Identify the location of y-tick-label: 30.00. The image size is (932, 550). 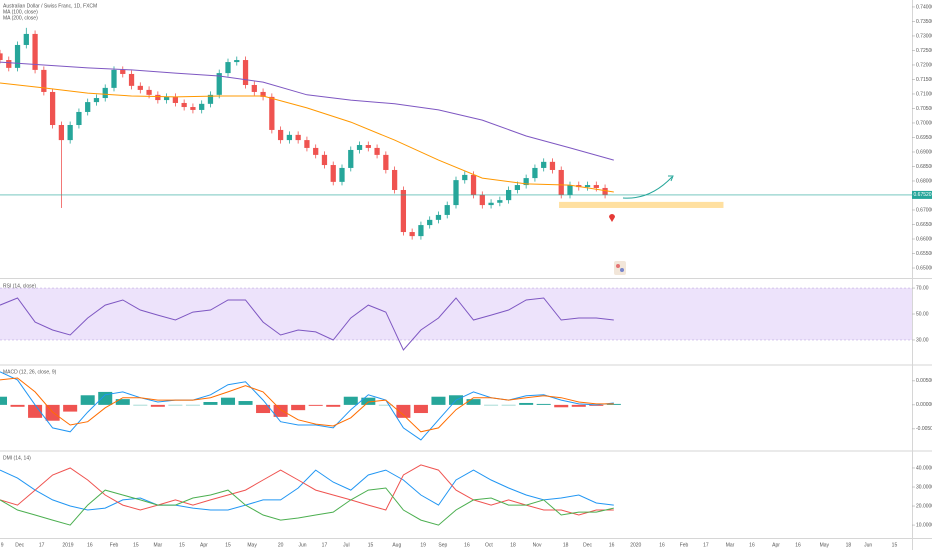
(922, 340).